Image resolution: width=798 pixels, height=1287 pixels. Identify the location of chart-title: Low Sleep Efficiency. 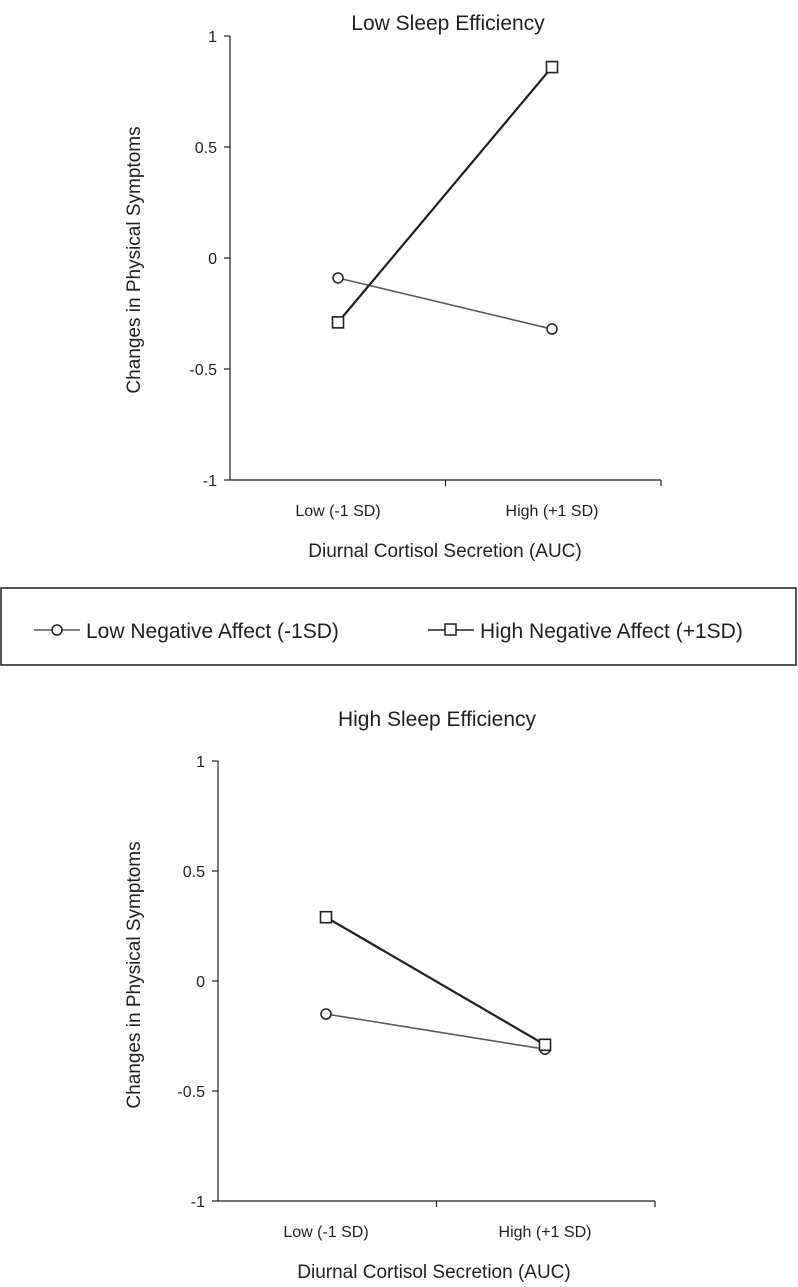
(448, 23).